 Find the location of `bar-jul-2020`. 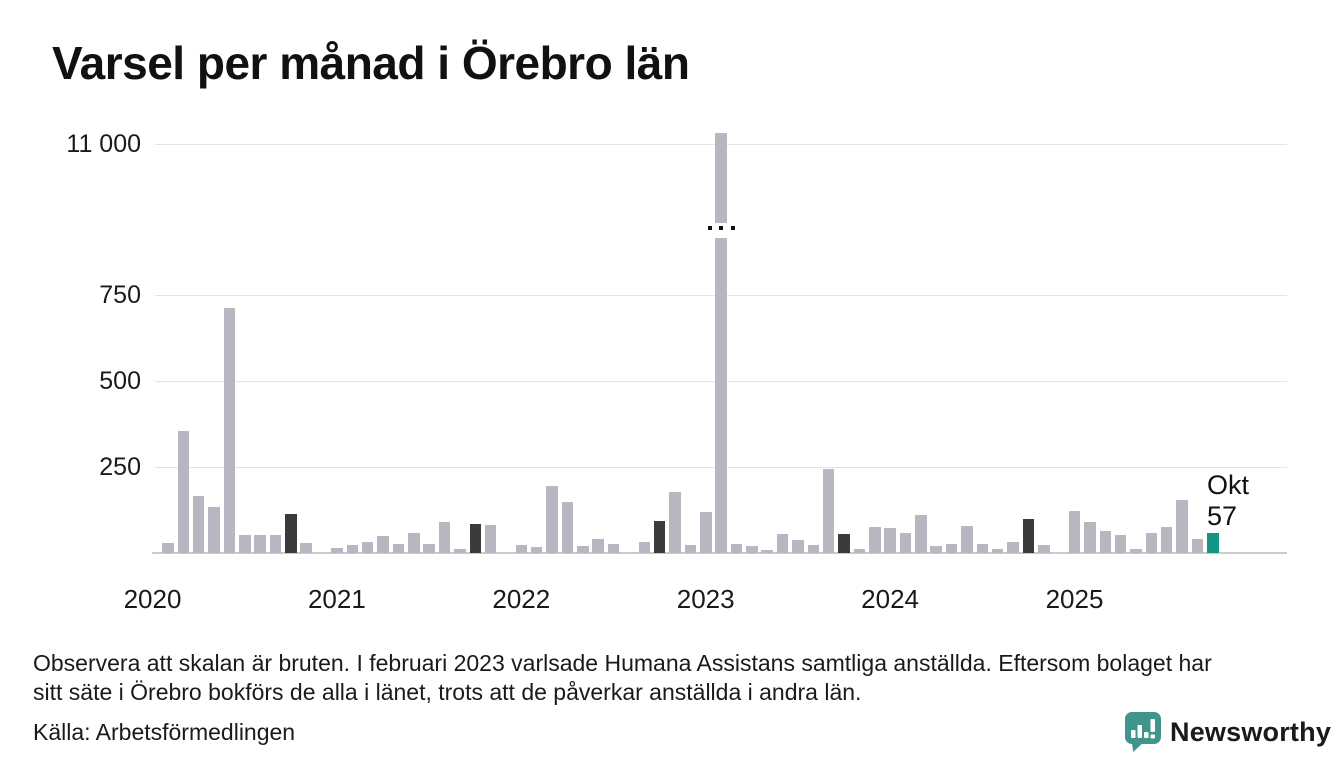

bar-jul-2020 is located at coordinates (245, 544).